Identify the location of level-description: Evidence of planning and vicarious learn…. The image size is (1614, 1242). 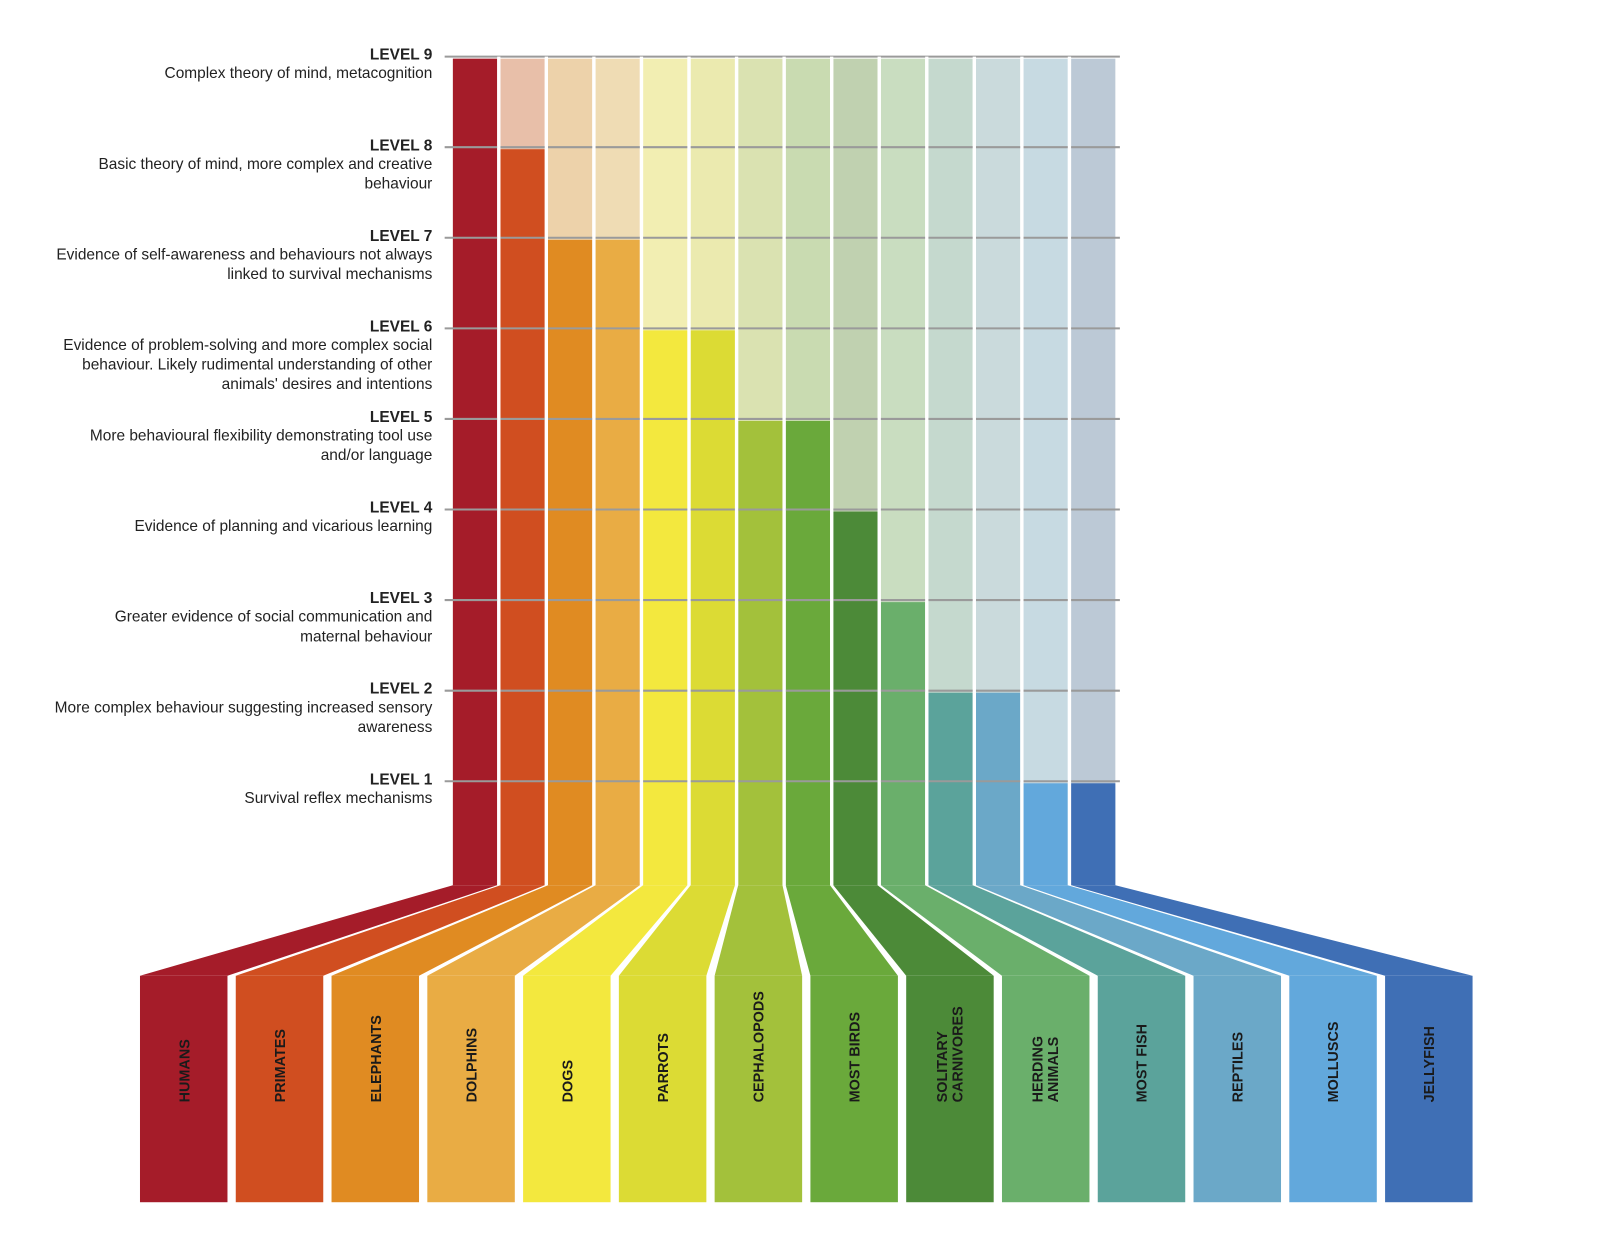
(283, 526).